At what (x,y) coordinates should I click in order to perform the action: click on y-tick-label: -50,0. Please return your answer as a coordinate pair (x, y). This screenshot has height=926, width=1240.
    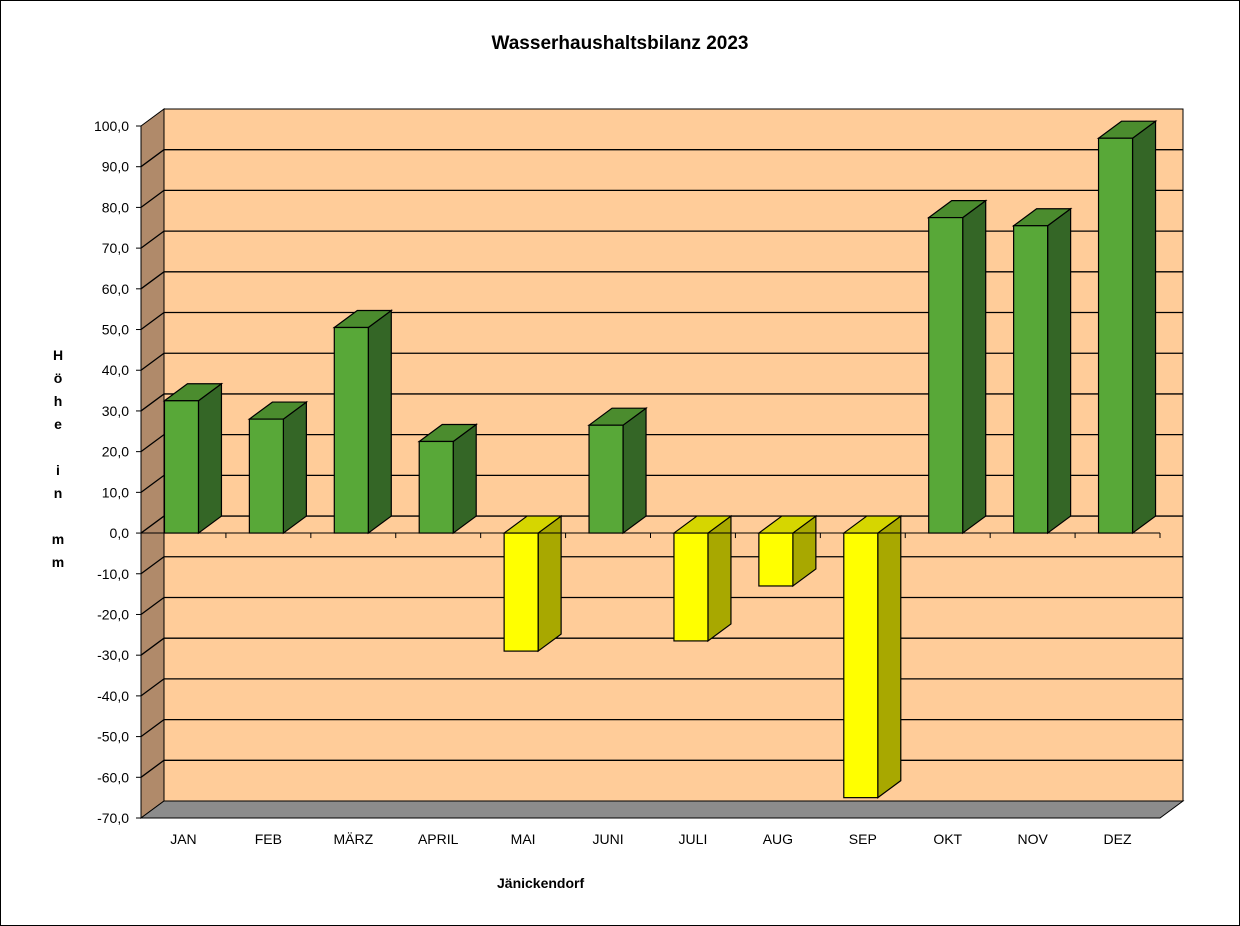
    Looking at the image, I should click on (113, 737).